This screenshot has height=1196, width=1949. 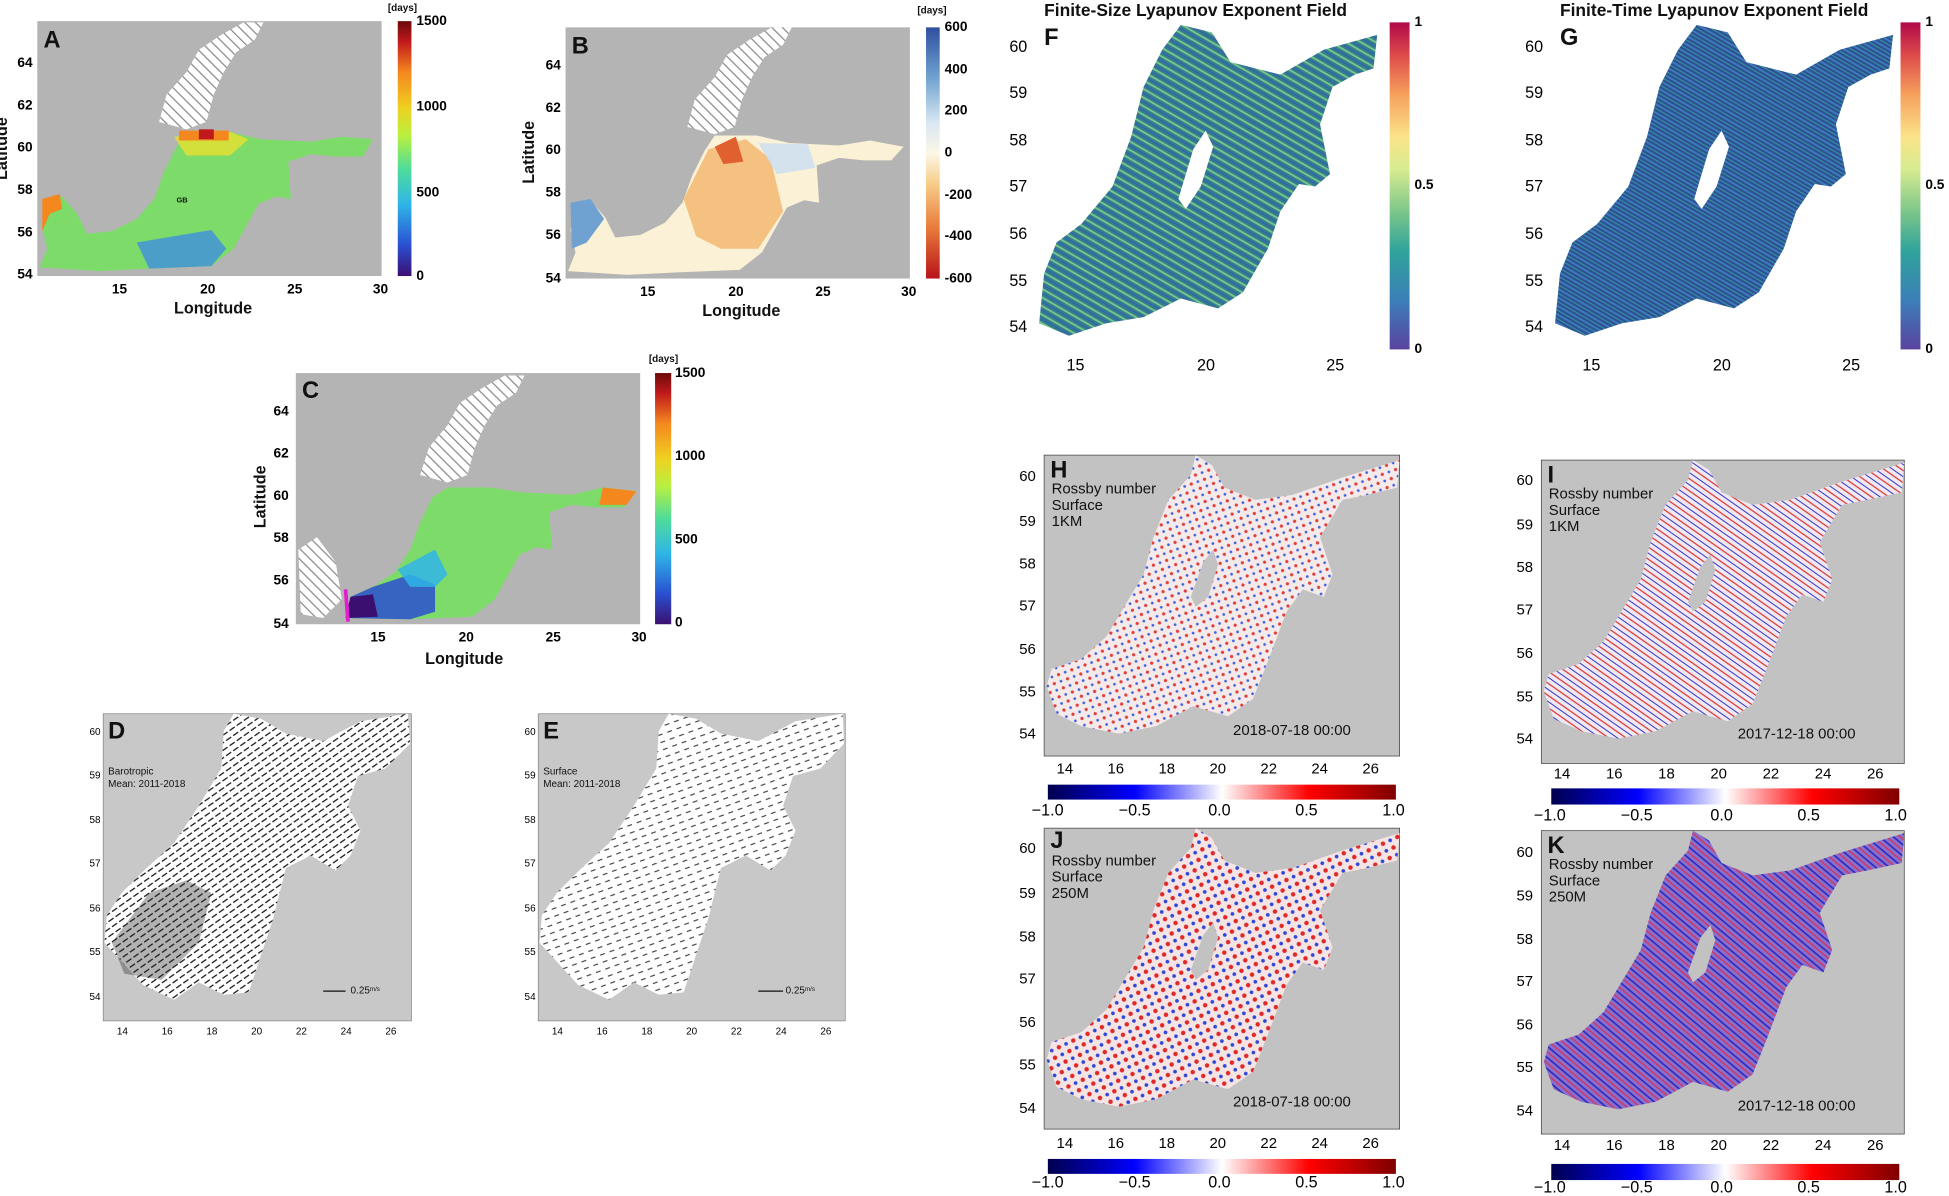 What do you see at coordinates (1722, 632) in the screenshot?
I see `panel-i-plot` at bounding box center [1722, 632].